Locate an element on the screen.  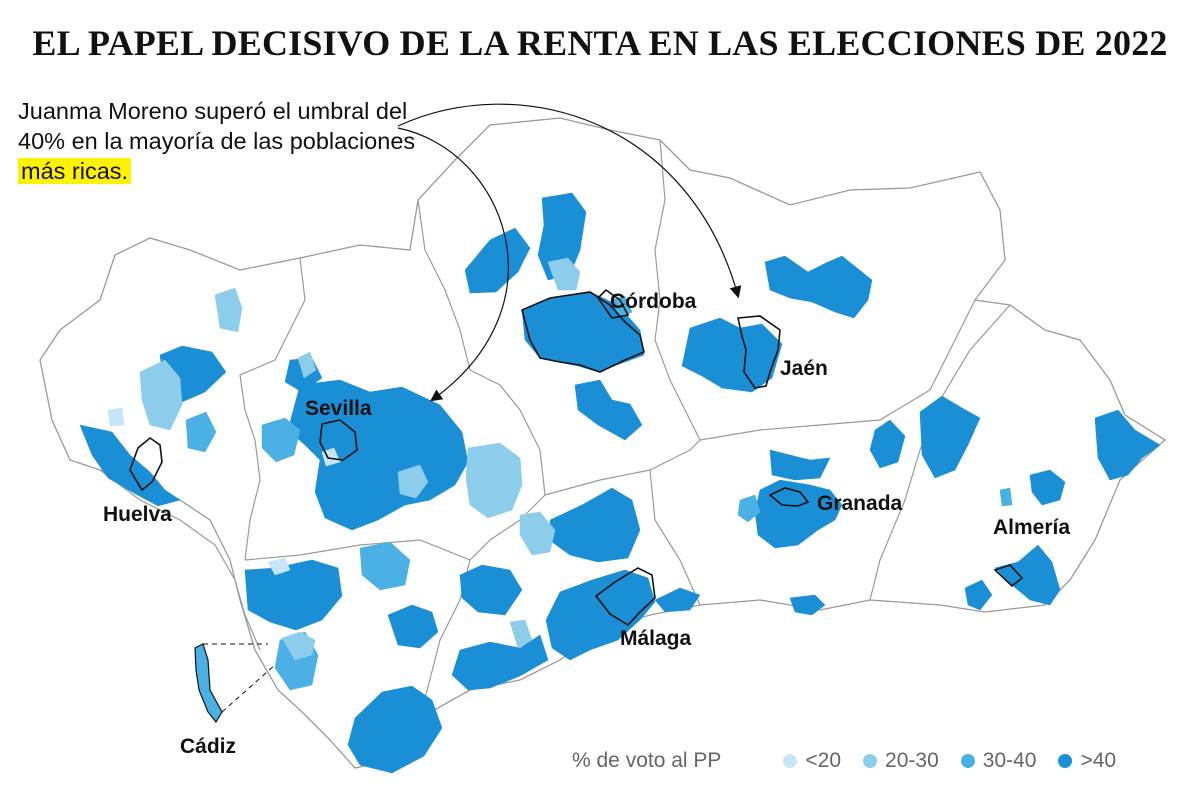
area-malaga-ronda is located at coordinates (521, 634).